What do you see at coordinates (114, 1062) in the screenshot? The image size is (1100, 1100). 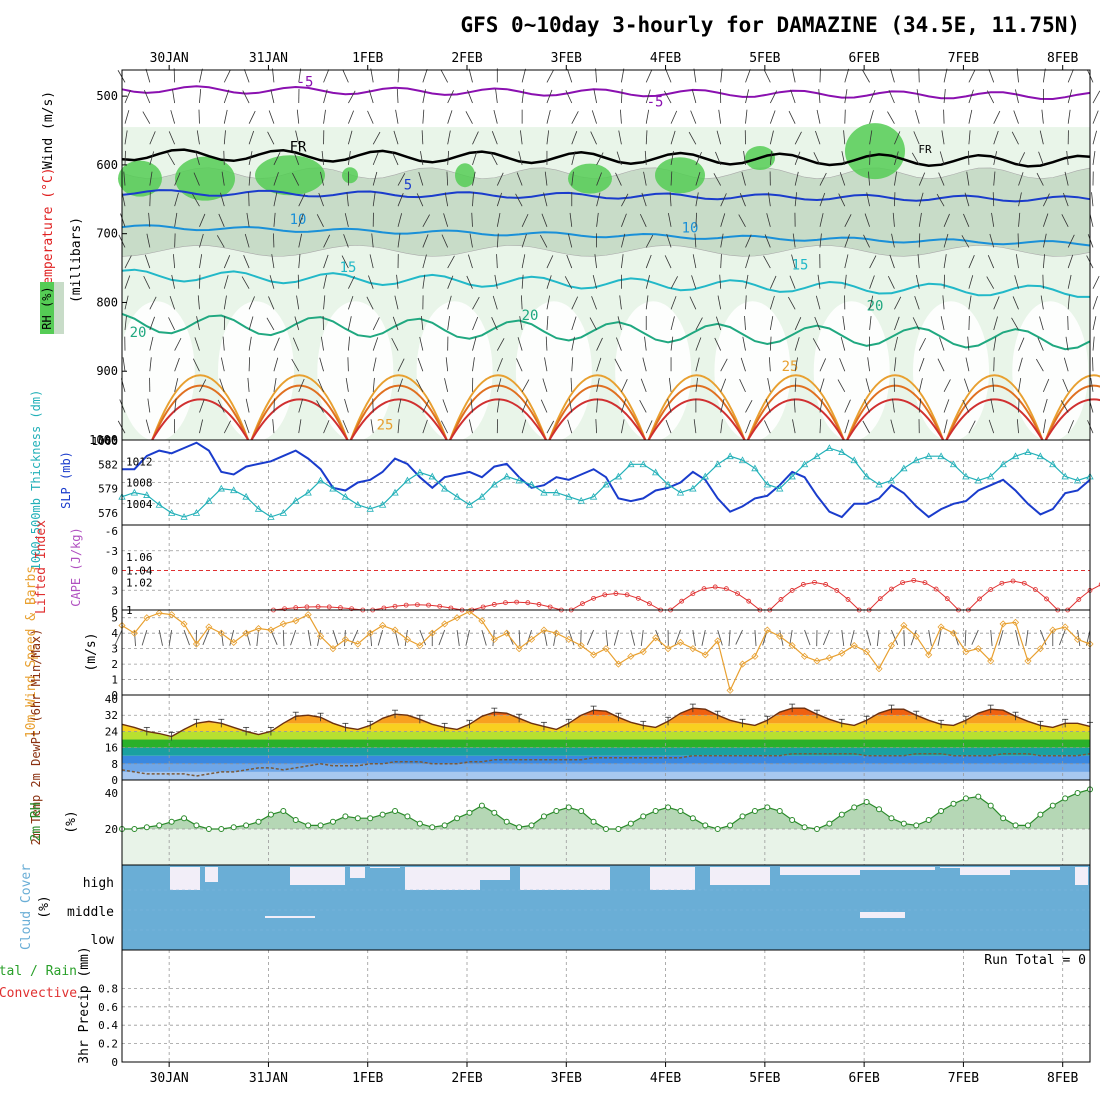 I see `y-tick-label: 0` at bounding box center [114, 1062].